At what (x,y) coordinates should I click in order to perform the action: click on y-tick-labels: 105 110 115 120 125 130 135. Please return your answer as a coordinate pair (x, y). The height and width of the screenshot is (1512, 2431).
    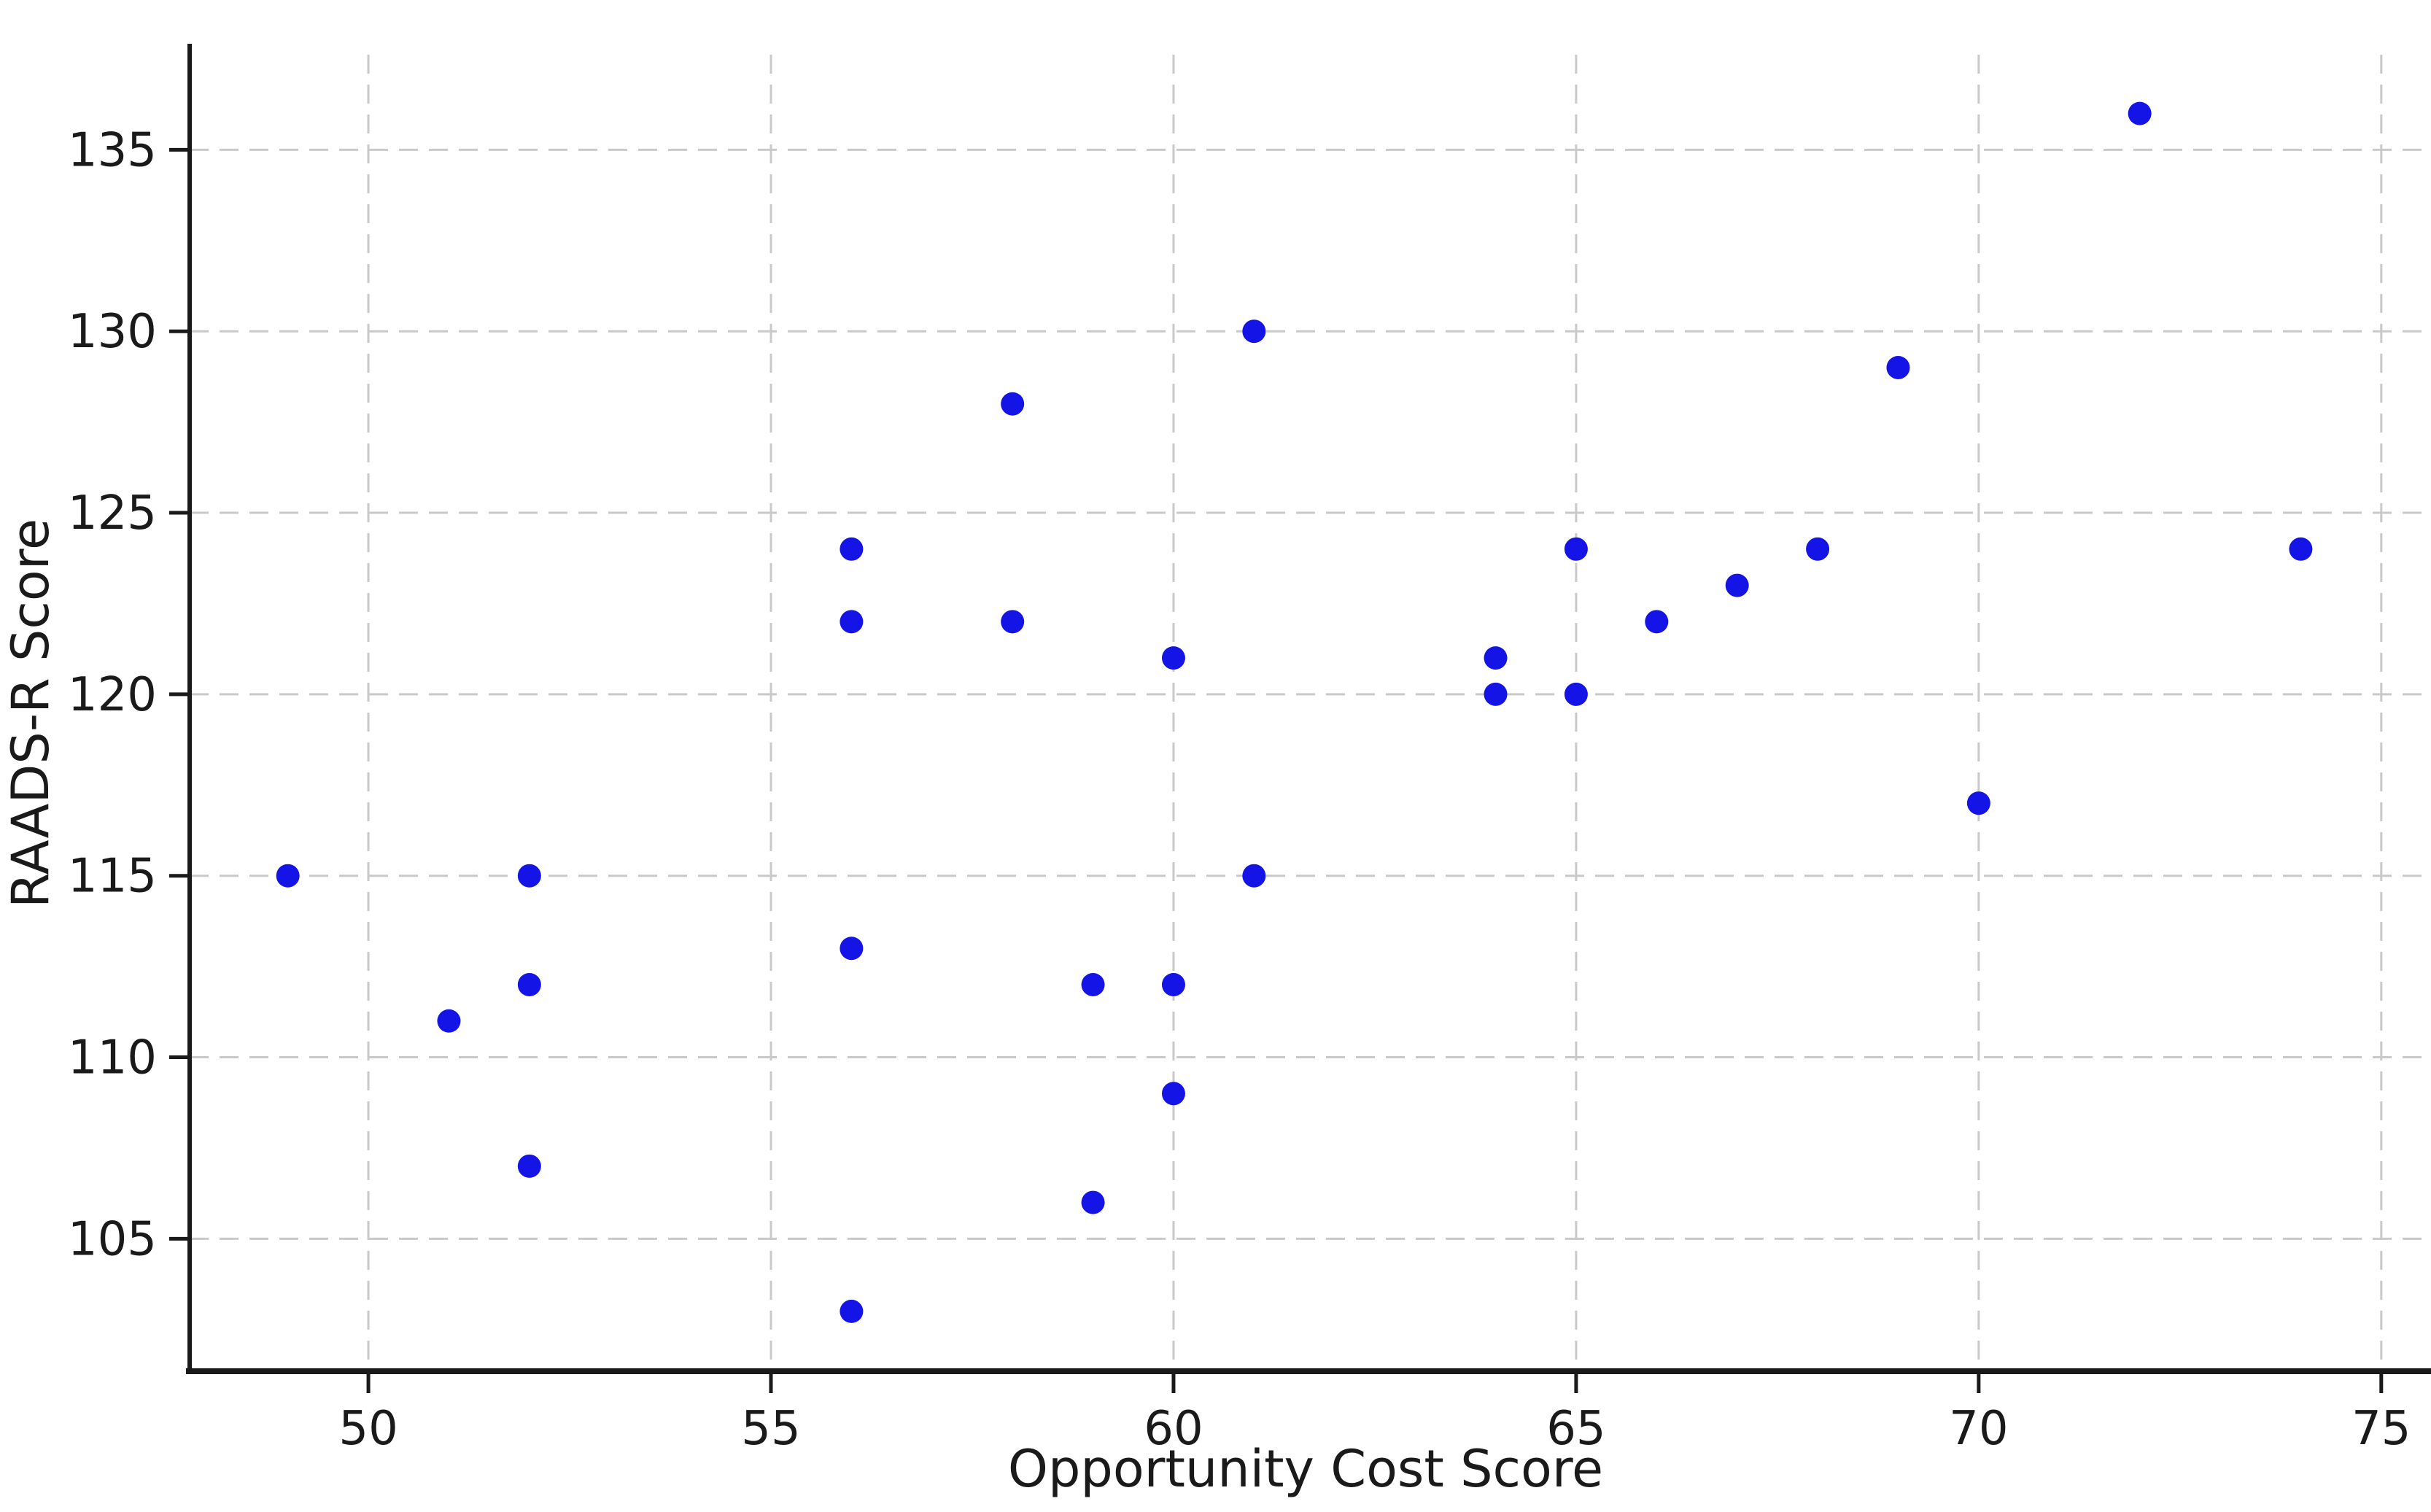
    Looking at the image, I should click on (112, 694).